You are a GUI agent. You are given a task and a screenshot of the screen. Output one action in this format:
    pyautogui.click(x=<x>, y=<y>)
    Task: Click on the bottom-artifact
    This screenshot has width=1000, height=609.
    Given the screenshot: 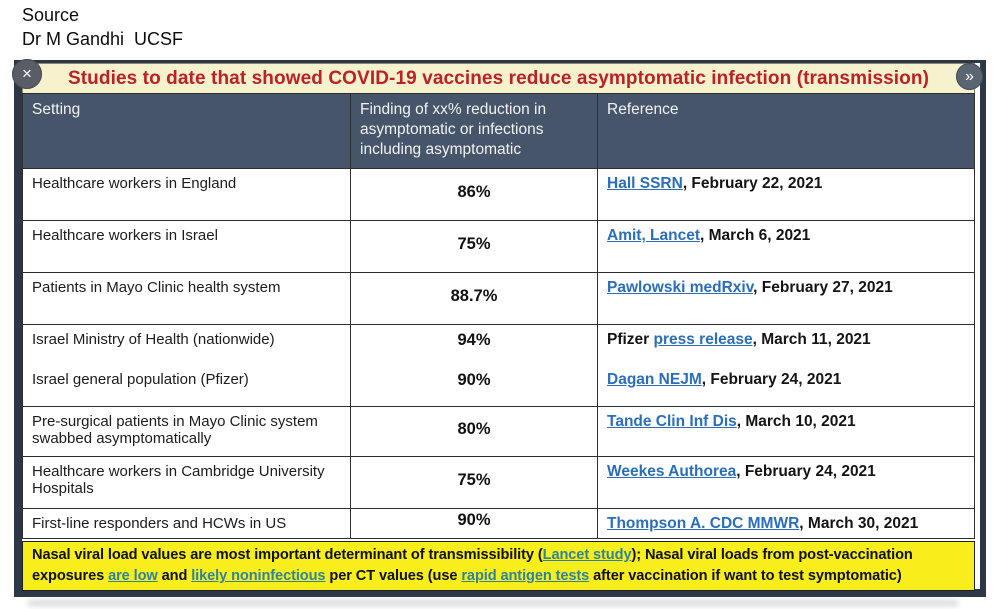 What is the action you would take?
    pyautogui.click(x=493, y=603)
    